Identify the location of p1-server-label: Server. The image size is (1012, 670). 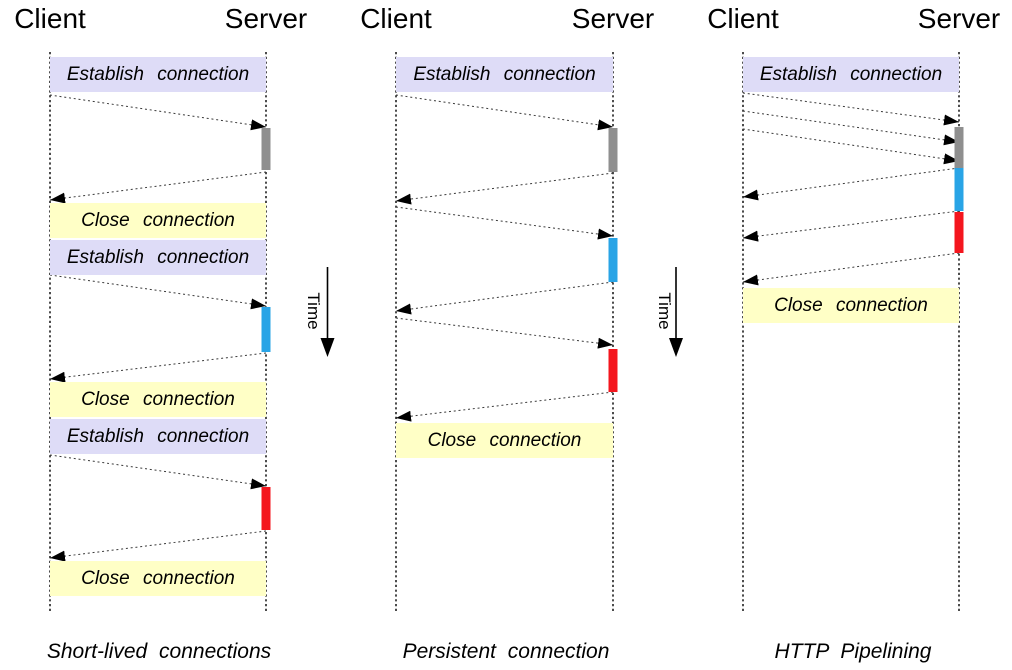
(266, 18).